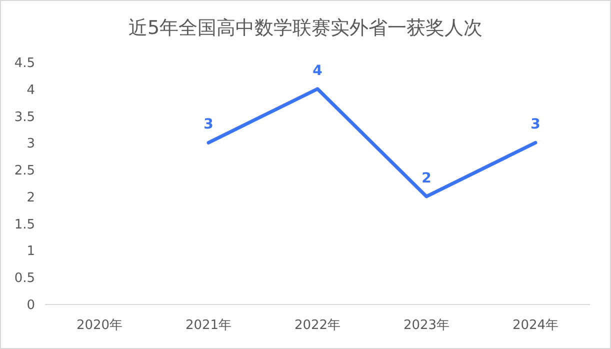 This screenshot has width=611, height=349. What do you see at coordinates (30, 305) in the screenshot?
I see `y-tick-label: 0` at bounding box center [30, 305].